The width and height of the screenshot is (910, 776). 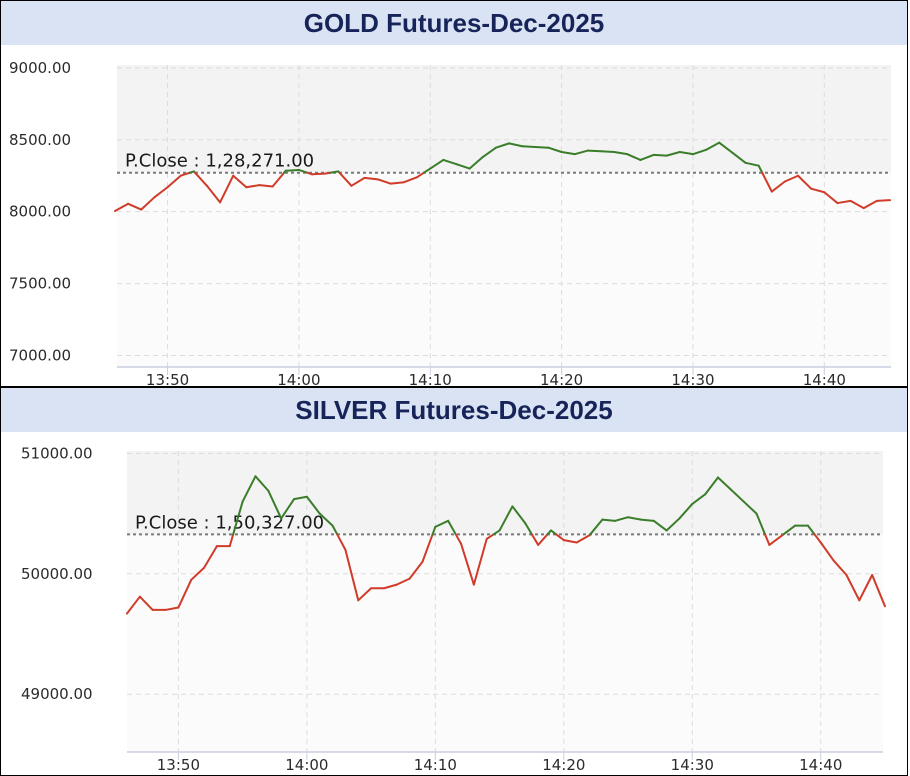 I want to click on gold-x-tick-label: 14:20, so click(x=561, y=378).